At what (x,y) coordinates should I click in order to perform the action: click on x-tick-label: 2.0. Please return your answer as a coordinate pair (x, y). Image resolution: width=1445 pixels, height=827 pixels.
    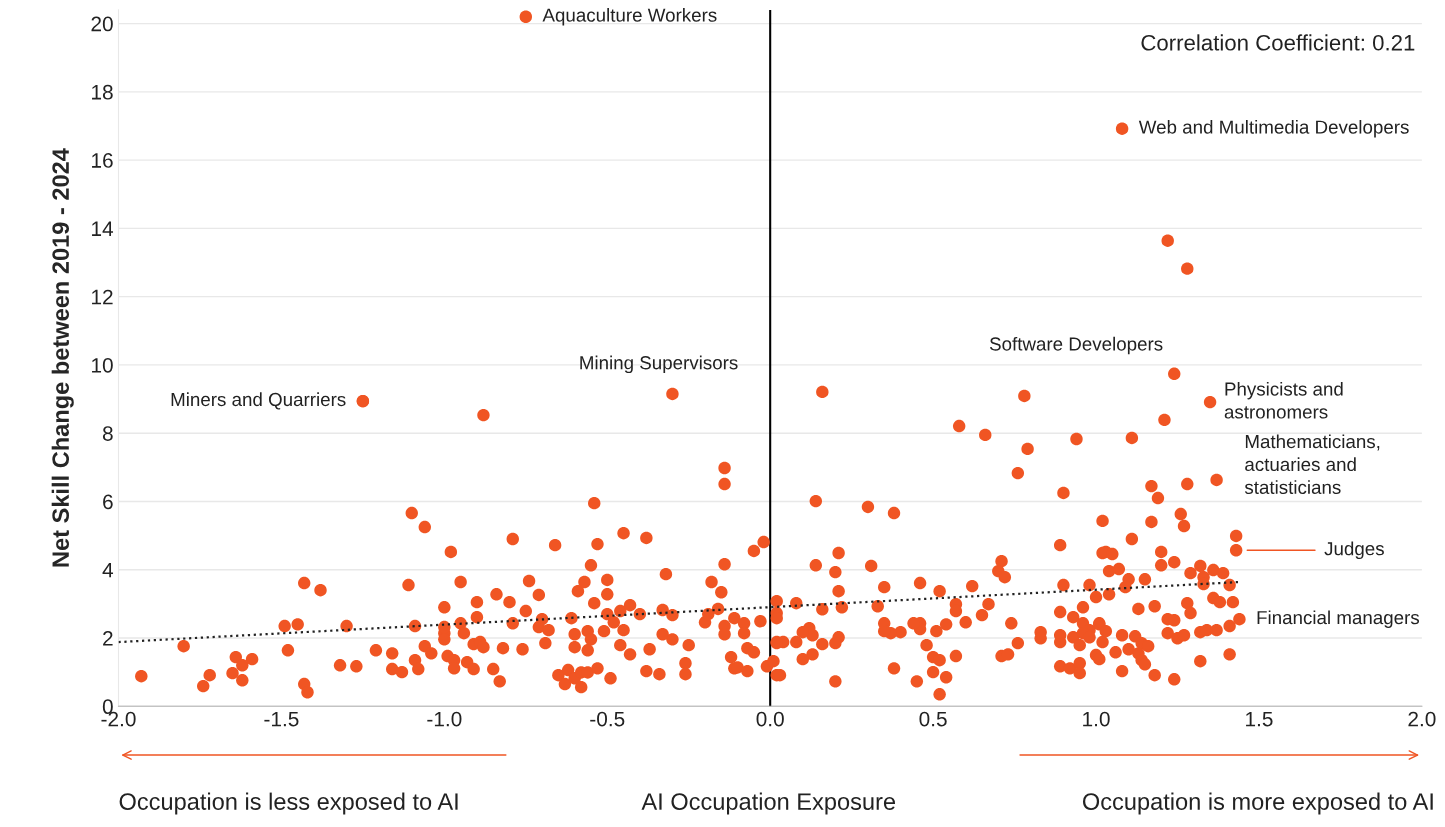
    Looking at the image, I should click on (1422, 719).